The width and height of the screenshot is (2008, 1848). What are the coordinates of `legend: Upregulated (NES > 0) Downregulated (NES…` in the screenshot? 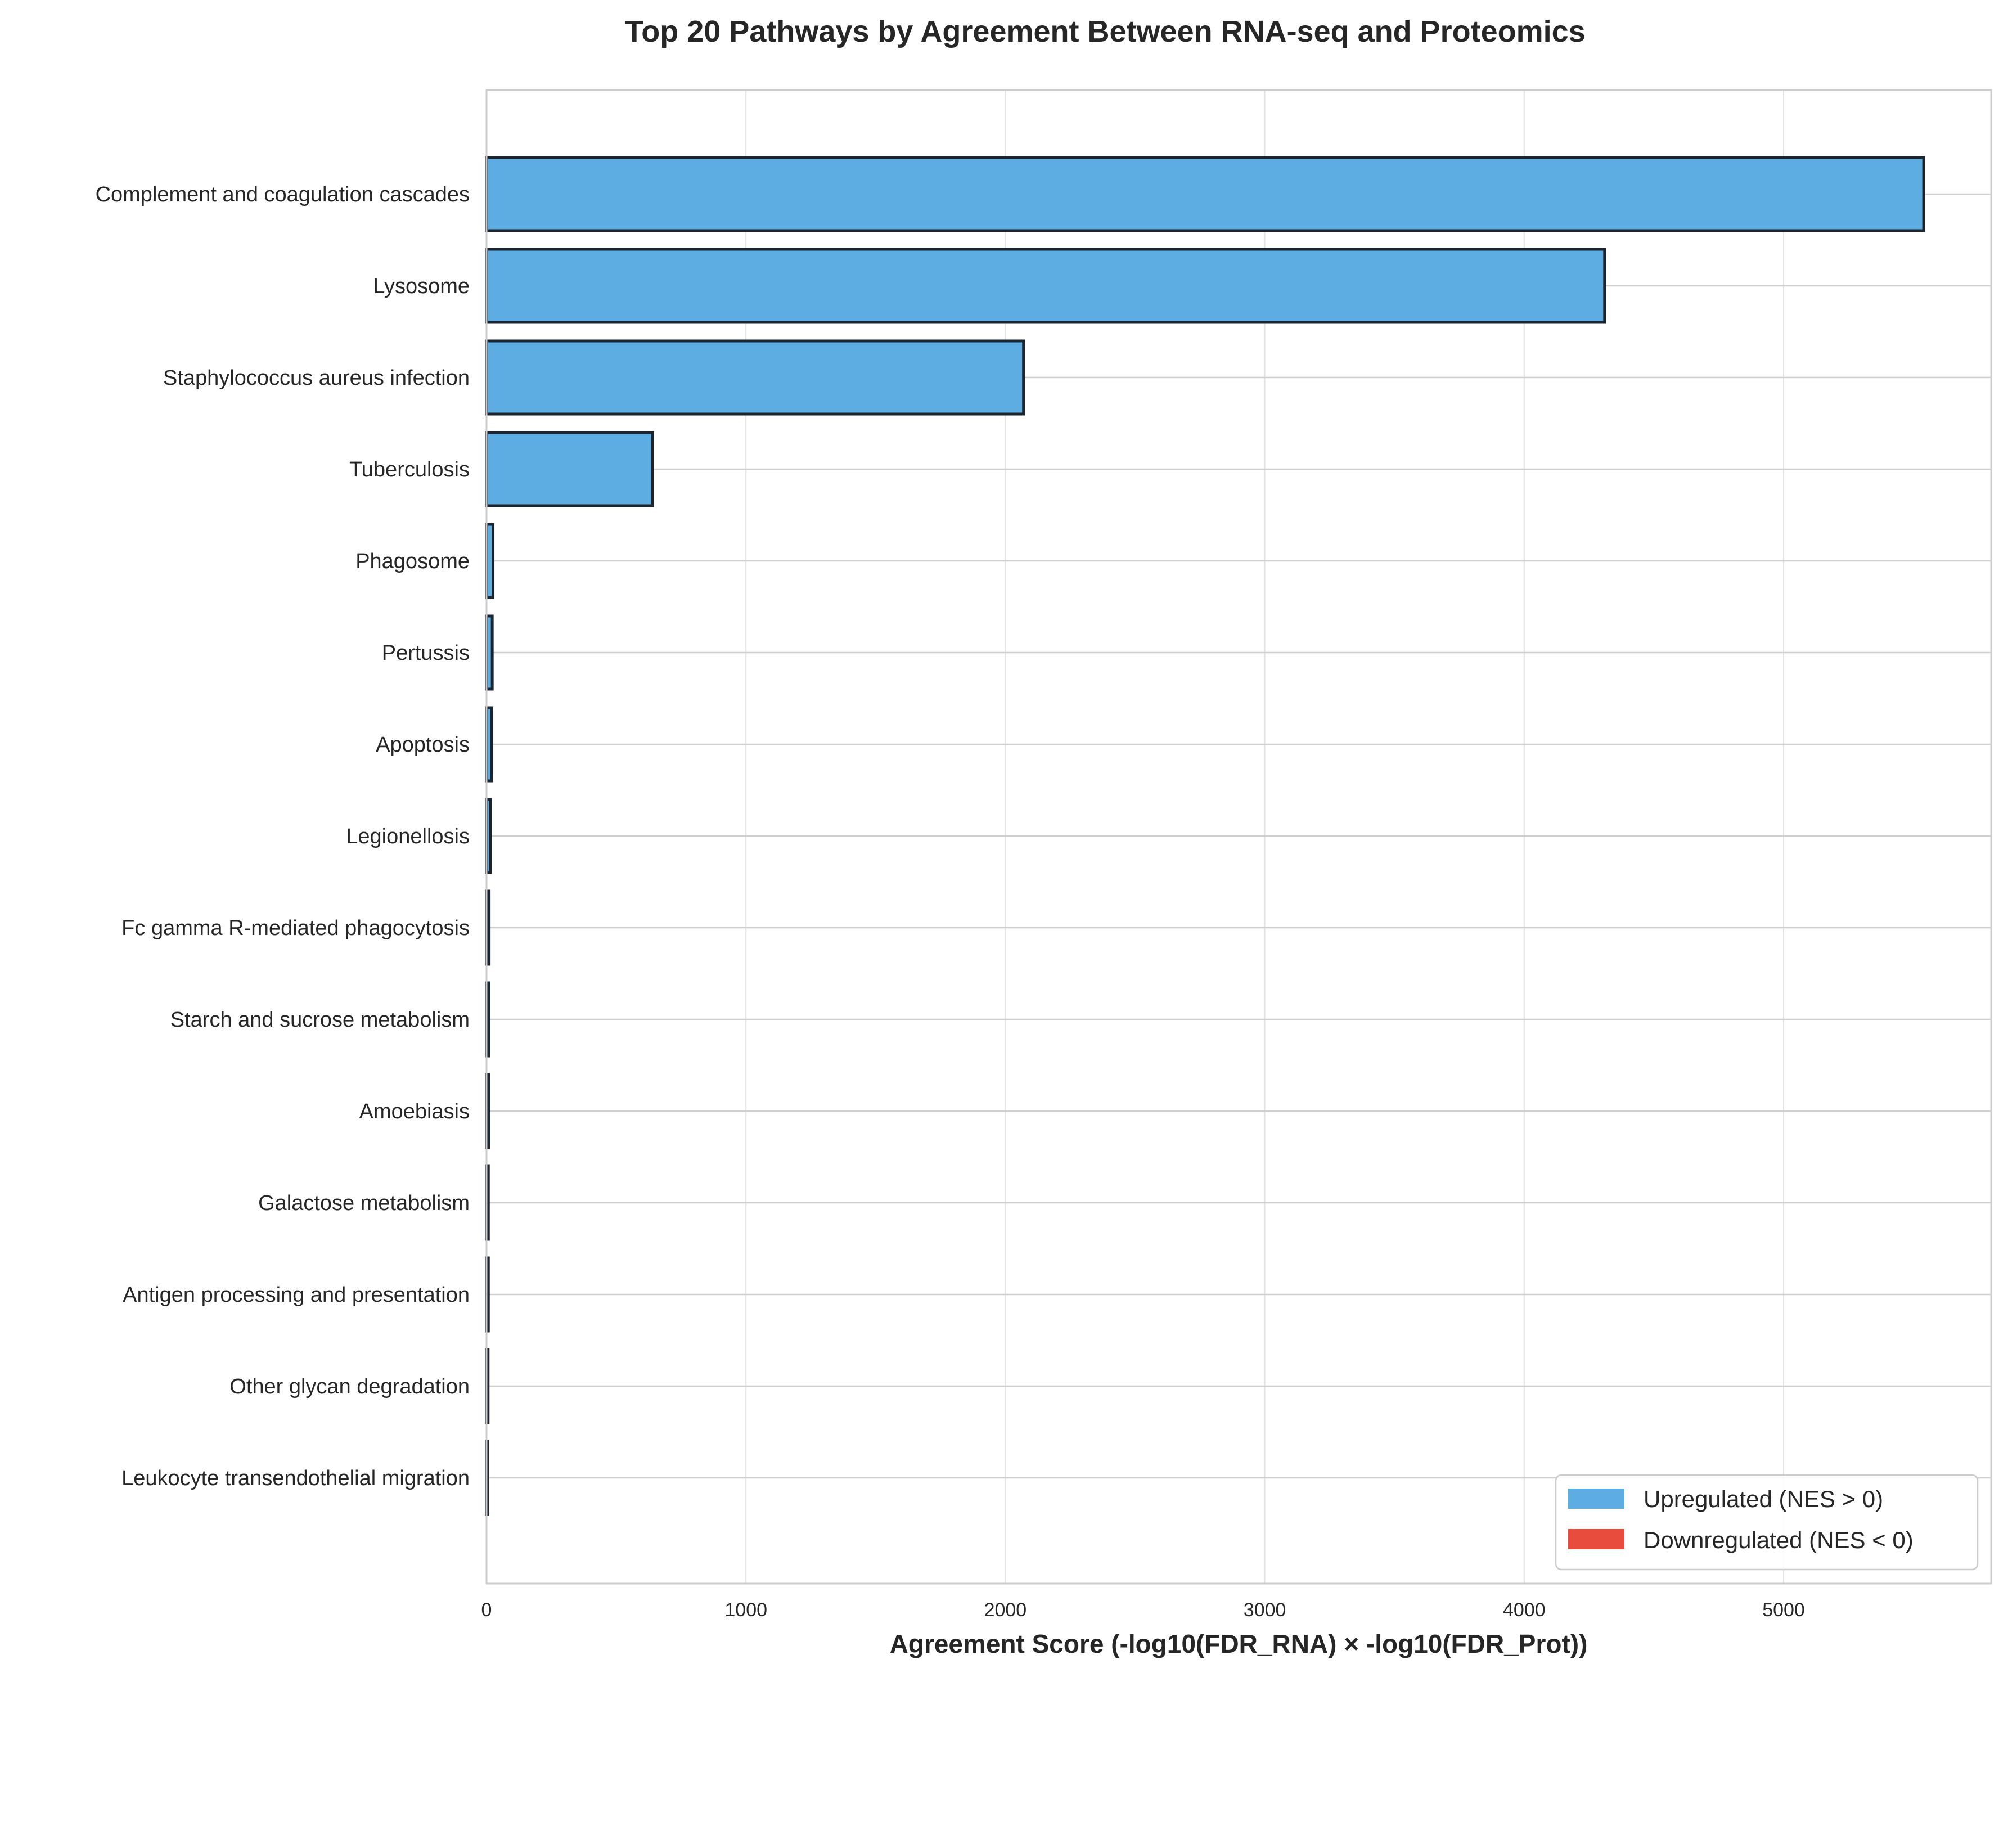 It's located at (1767, 1522).